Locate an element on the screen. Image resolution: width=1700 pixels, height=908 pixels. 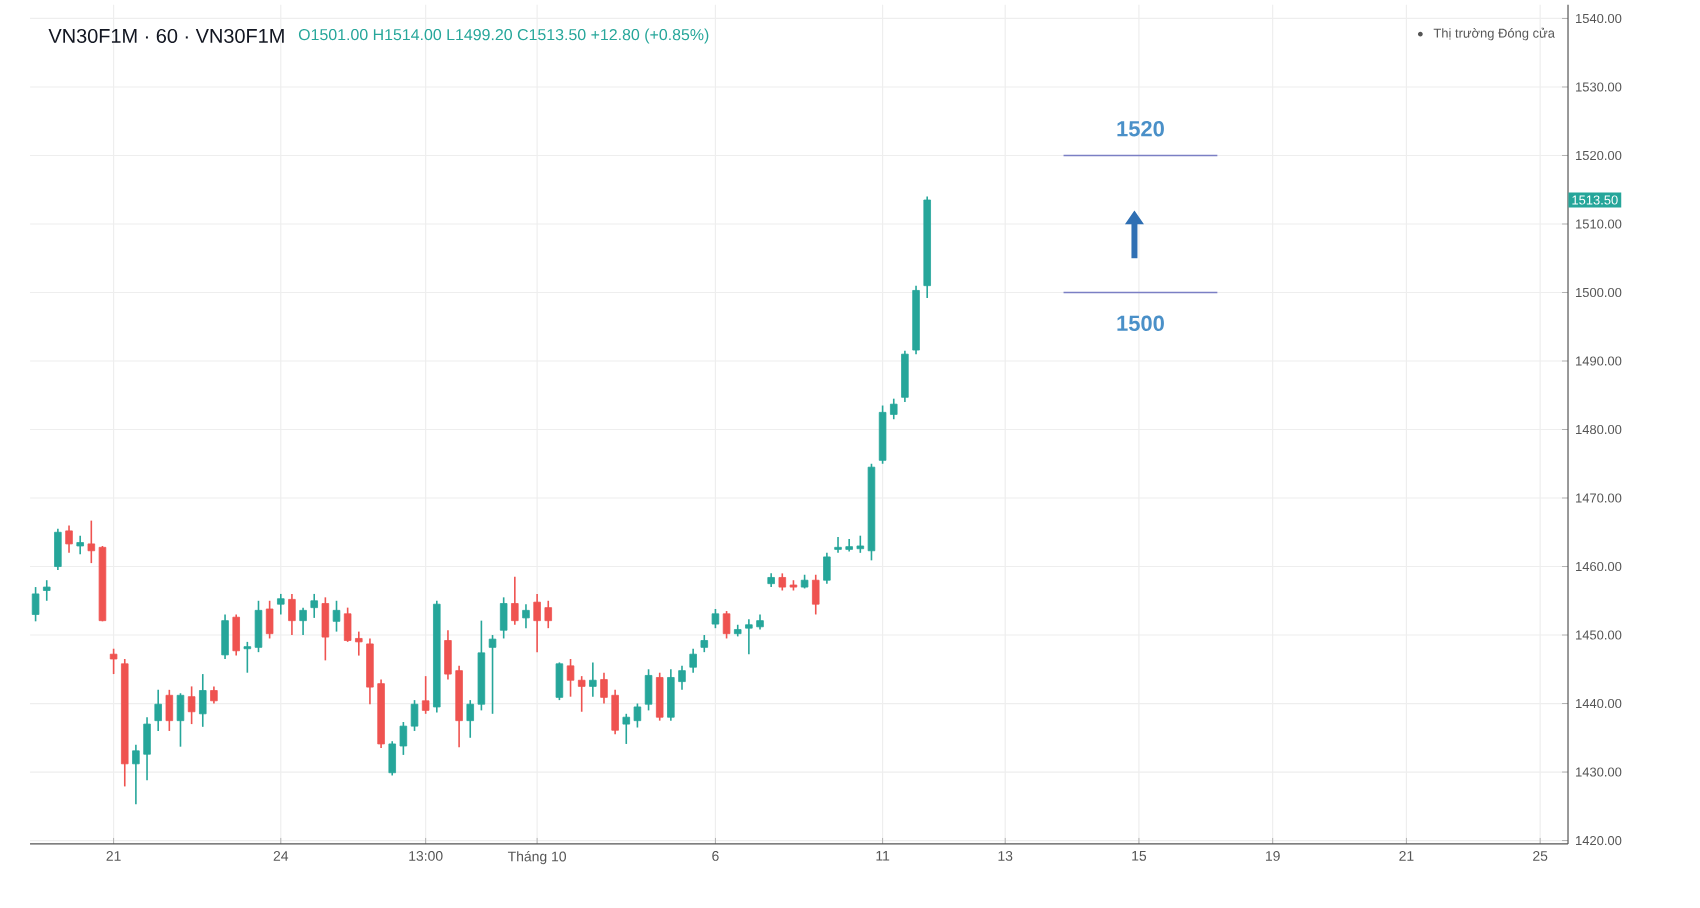
text: VN30F1M · 60 · VN30F1M is located at coordinates (166, 36).